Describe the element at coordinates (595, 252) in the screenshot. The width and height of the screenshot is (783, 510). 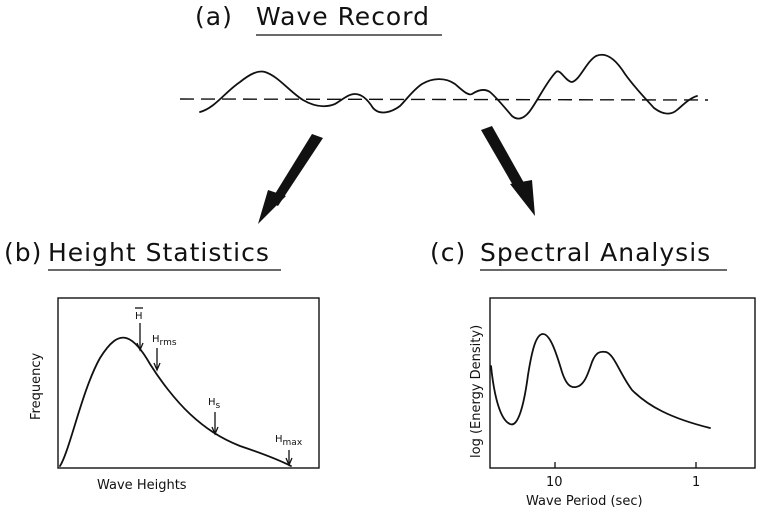
I see `panel-c-title: Spectral Analysis` at that location.